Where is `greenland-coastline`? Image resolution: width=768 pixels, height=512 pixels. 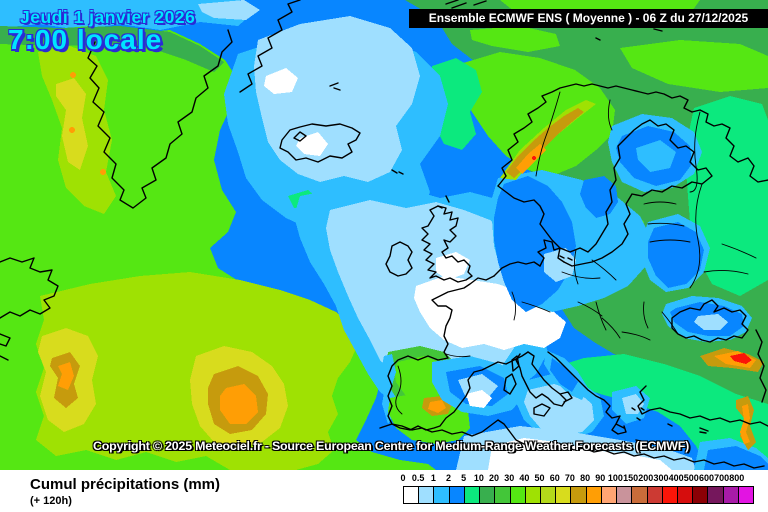 greenland-coastline is located at coordinates (160, 119).